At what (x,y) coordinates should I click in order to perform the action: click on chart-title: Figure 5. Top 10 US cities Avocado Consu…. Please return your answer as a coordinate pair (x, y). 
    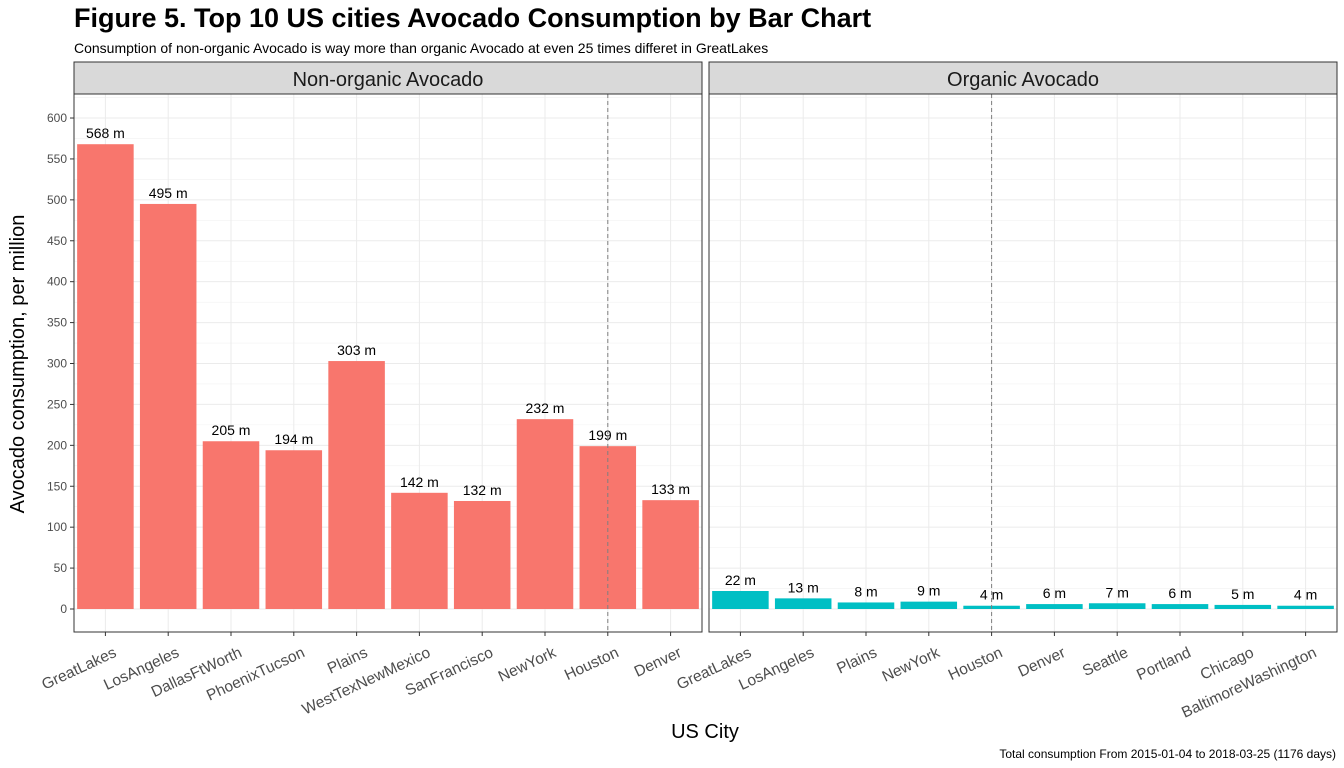
    Looking at the image, I should click on (473, 18).